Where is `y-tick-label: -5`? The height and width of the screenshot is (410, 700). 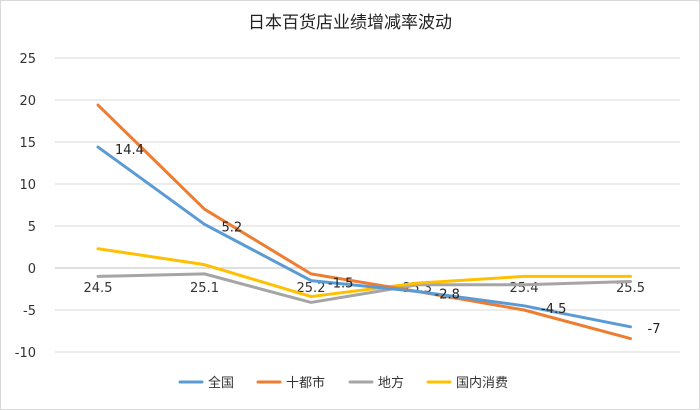
y-tick-label: -5 is located at coordinates (29, 311).